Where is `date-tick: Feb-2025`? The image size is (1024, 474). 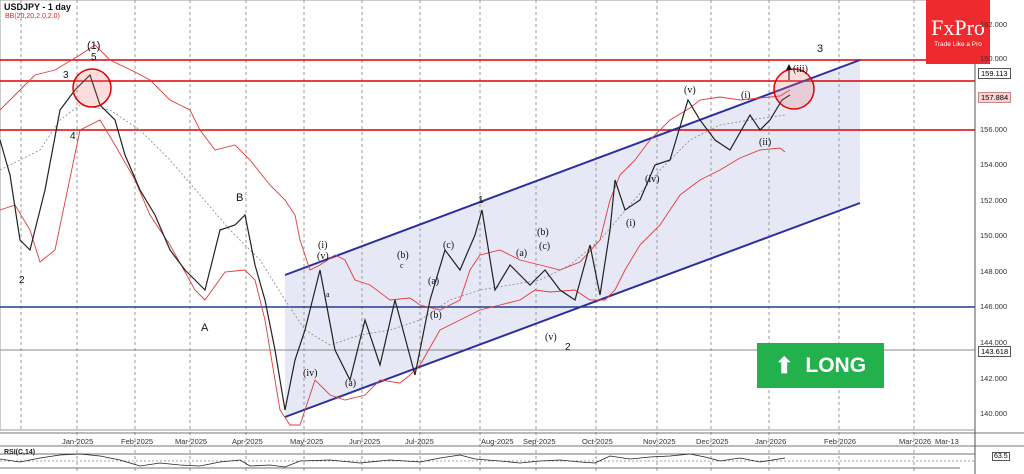 date-tick: Feb-2025 is located at coordinates (137, 441).